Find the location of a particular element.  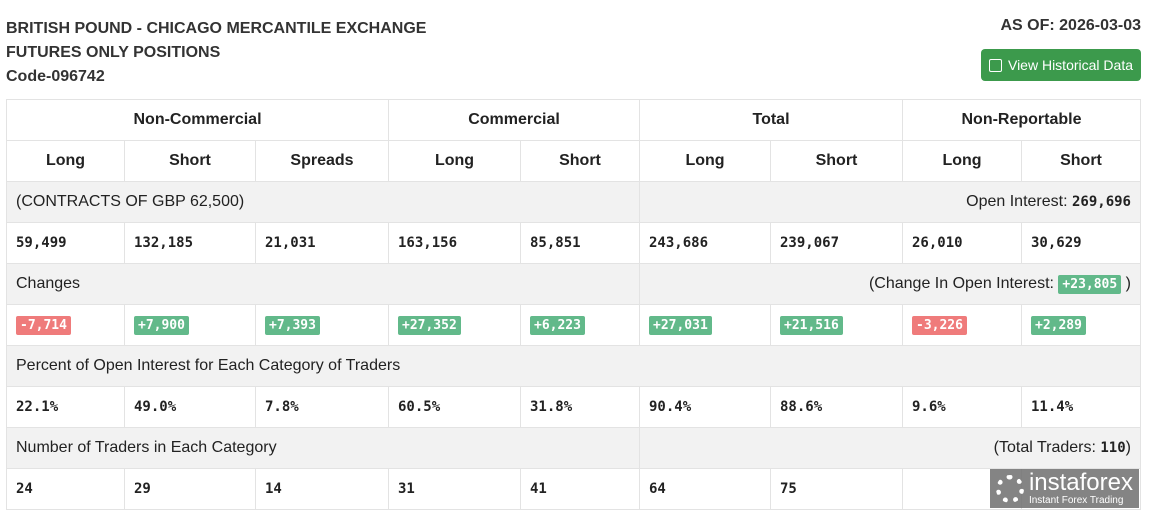

change-cell: +27,031 is located at coordinates (705, 325).